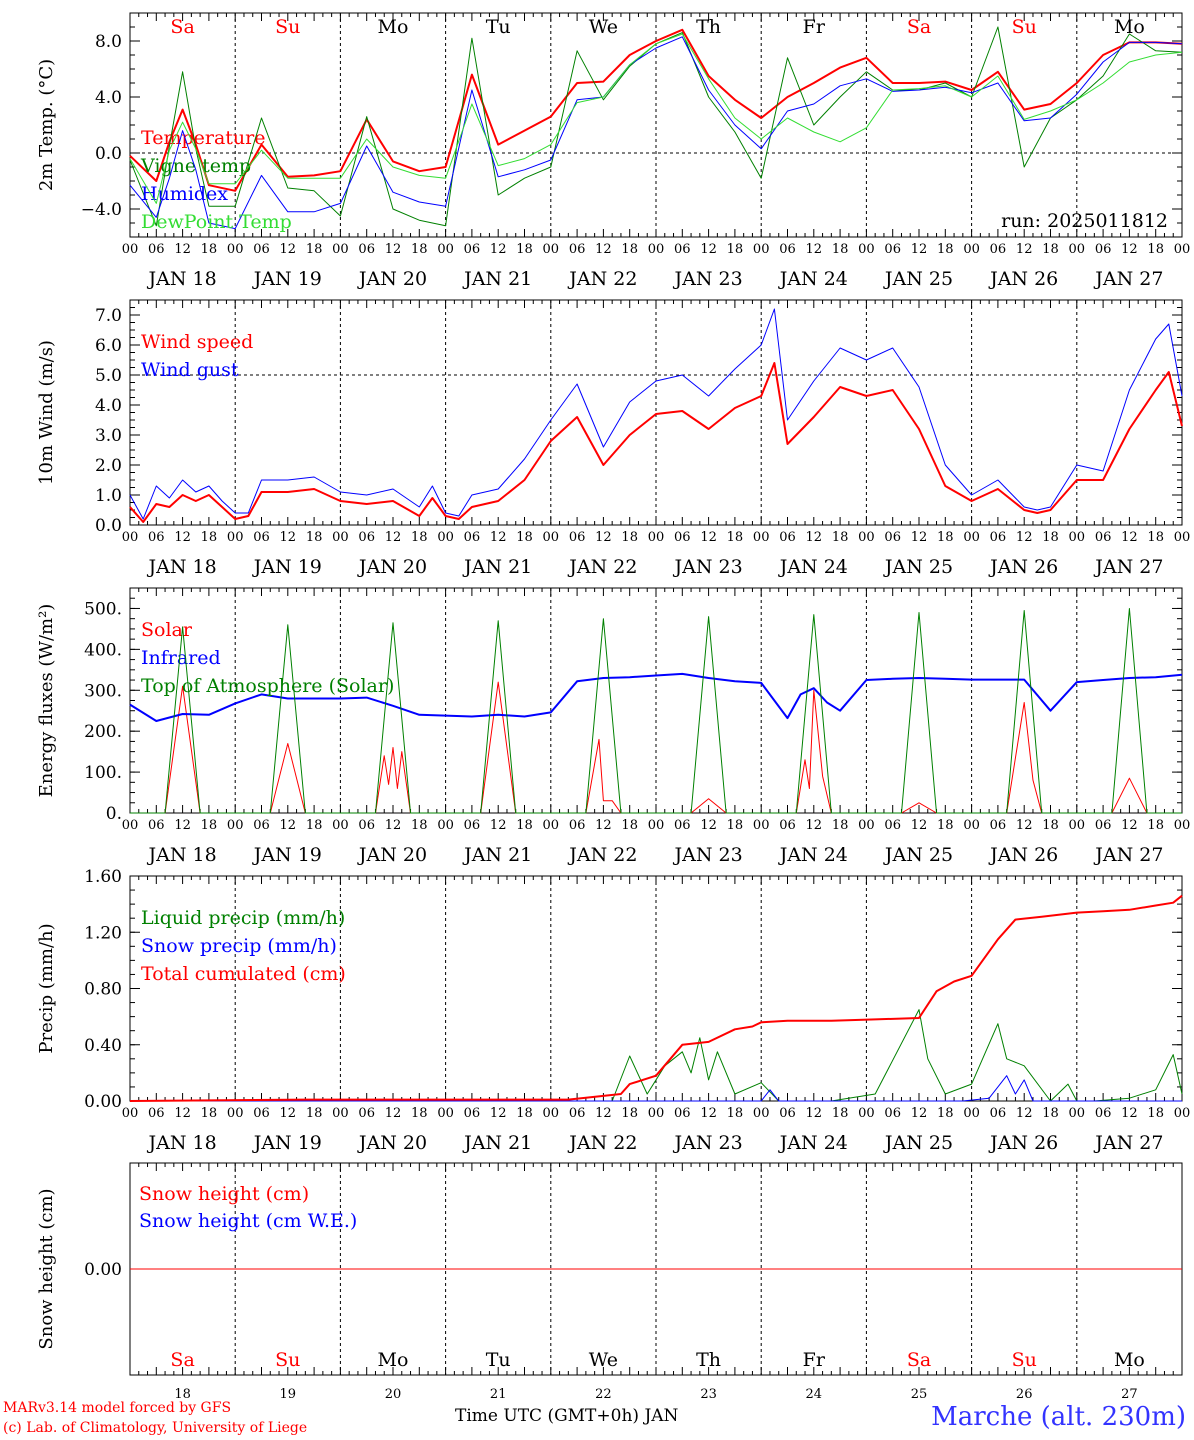 This screenshot has height=1440, width=1194. What do you see at coordinates (1024, 1360) in the screenshot?
I see `day-of-week-label: Su` at bounding box center [1024, 1360].